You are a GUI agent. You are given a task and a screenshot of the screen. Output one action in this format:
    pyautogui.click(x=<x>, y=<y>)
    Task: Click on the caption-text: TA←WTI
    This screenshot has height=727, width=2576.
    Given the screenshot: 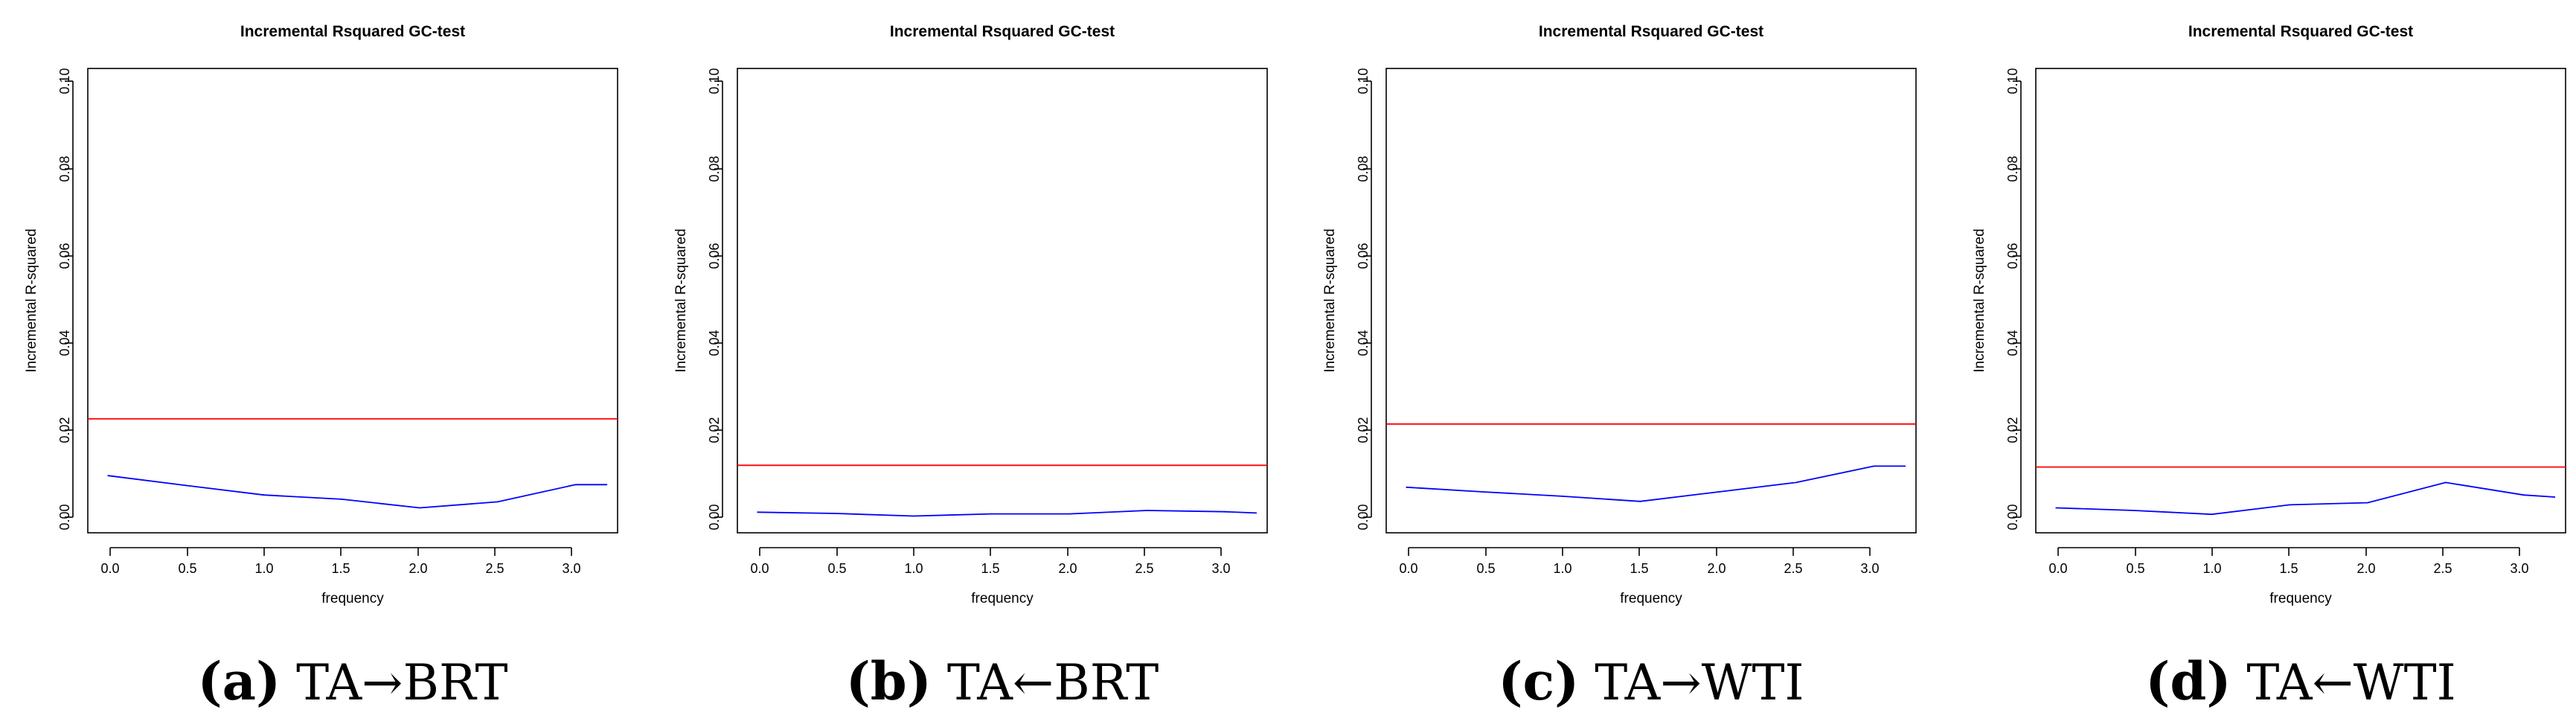 What is the action you would take?
    pyautogui.click(x=2350, y=682)
    